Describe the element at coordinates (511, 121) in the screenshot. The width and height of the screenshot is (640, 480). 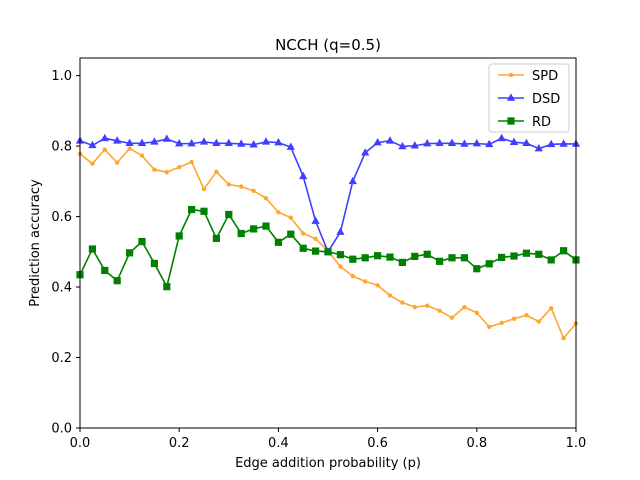
I see `legend-marker-rd` at that location.